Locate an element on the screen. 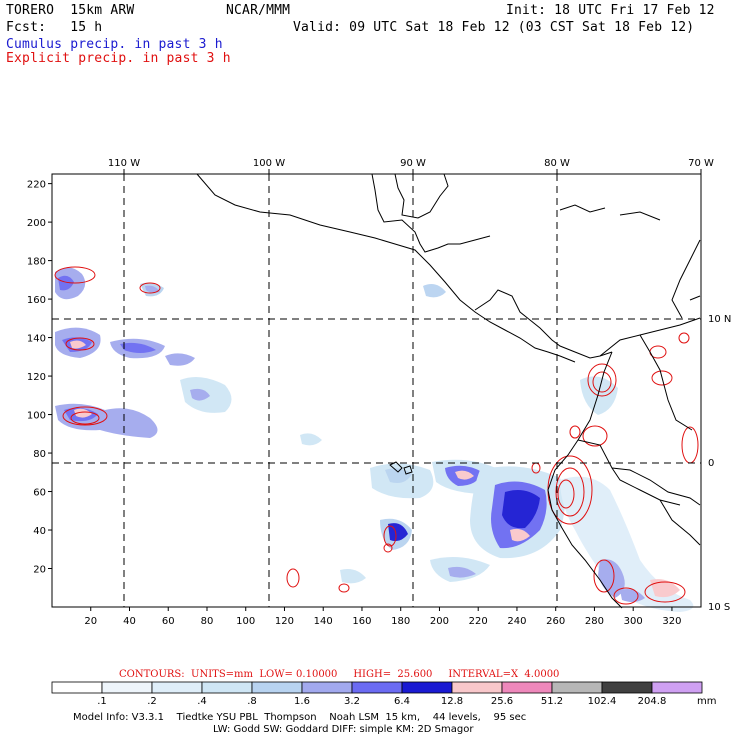  y-tick-label: 120 is located at coordinates (36, 377).